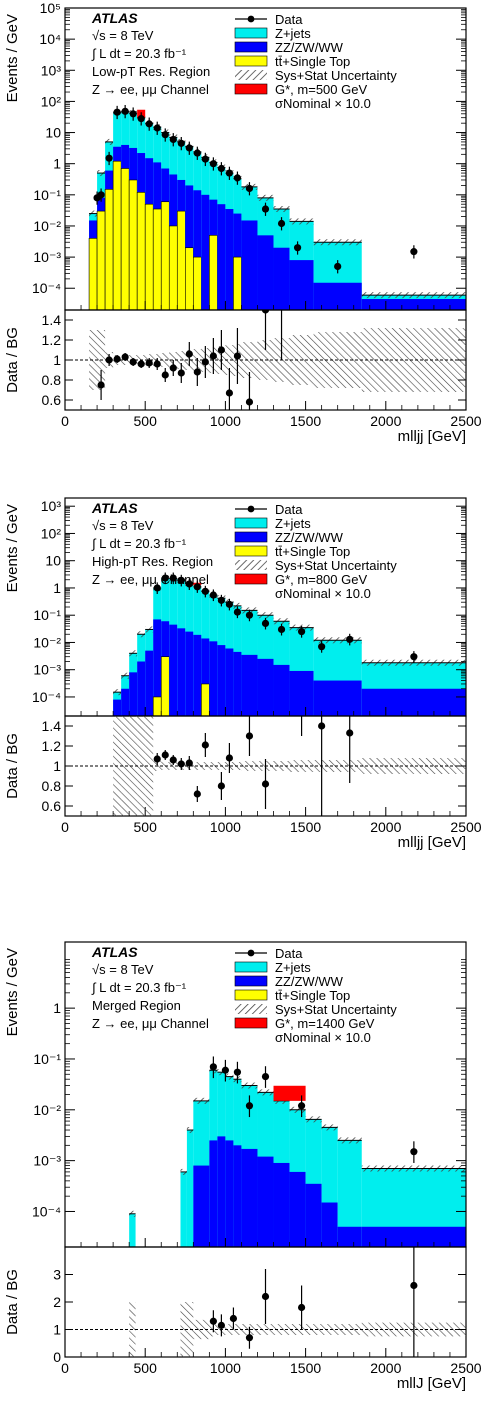 This screenshot has height=1427, width=491. Describe the element at coordinates (46, 288) in the screenshot. I see `y-tick-label: 10⁻⁴` at that location.